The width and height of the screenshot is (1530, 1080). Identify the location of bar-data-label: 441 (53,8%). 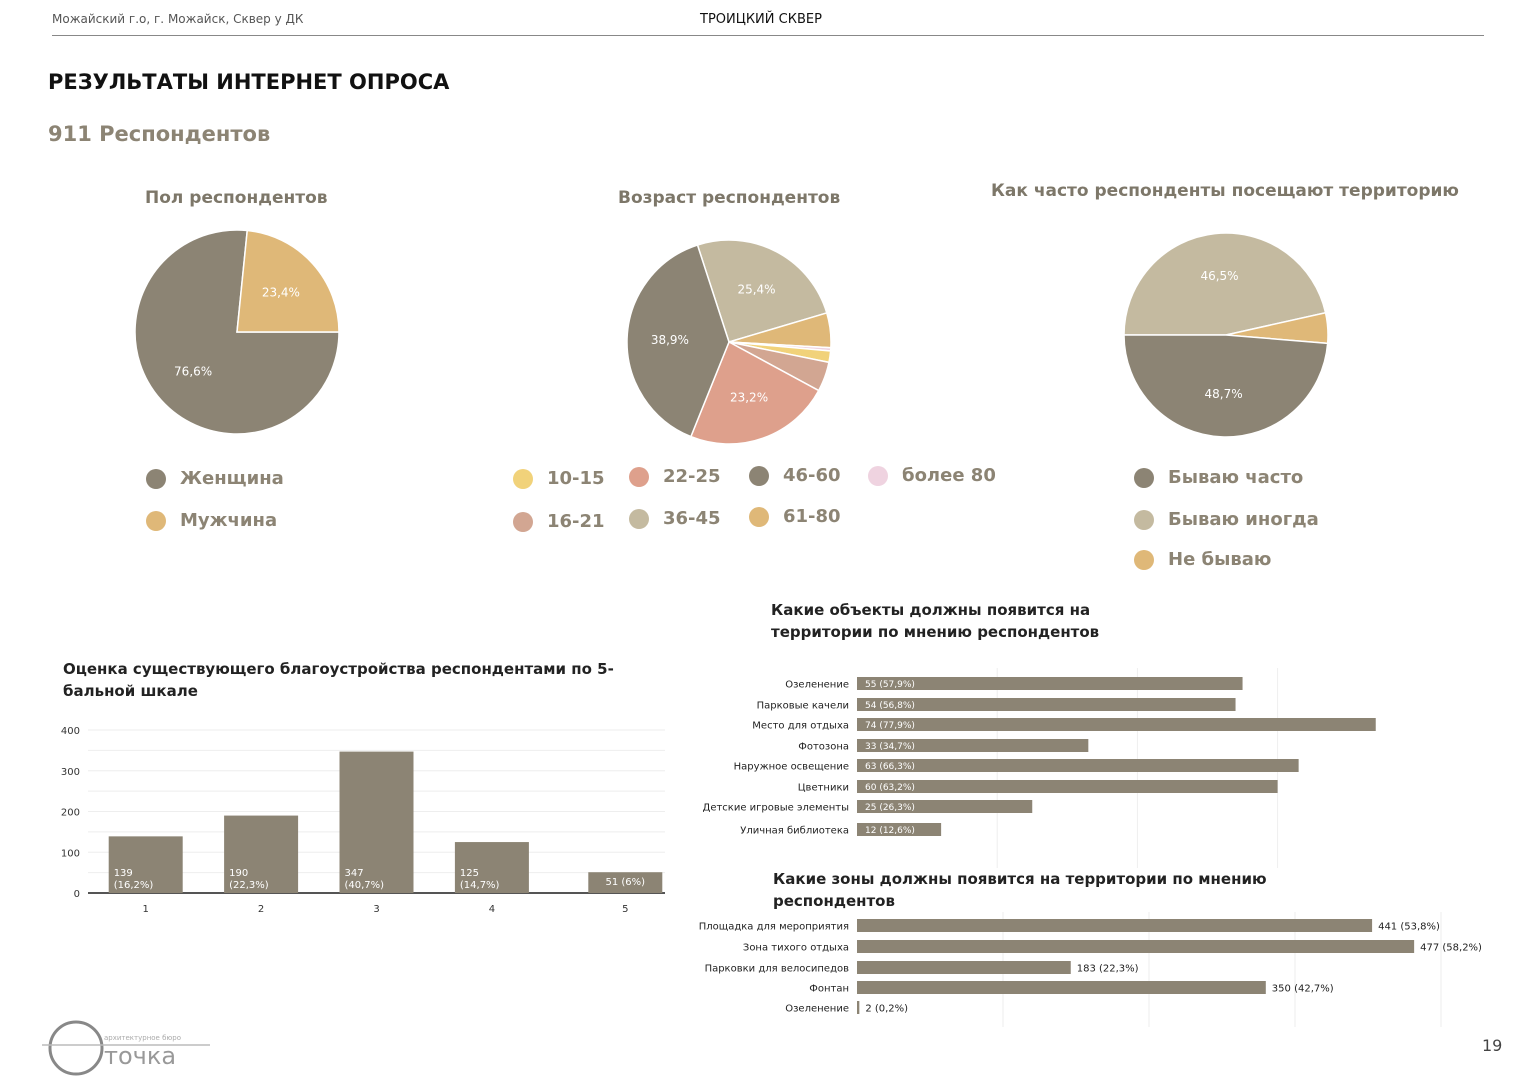
(1409, 927).